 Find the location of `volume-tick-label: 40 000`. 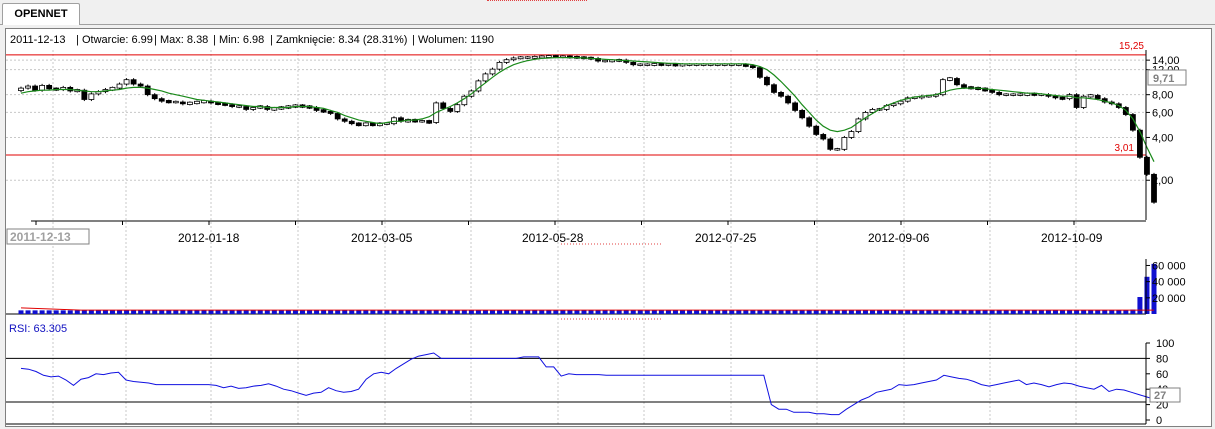

volume-tick-label: 40 000 is located at coordinates (1169, 283).